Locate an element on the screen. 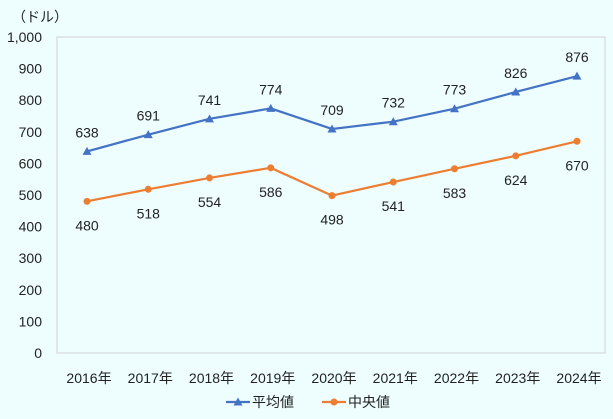 The width and height of the screenshot is (613, 419). y-tick-label: 1,000 is located at coordinates (24, 37).